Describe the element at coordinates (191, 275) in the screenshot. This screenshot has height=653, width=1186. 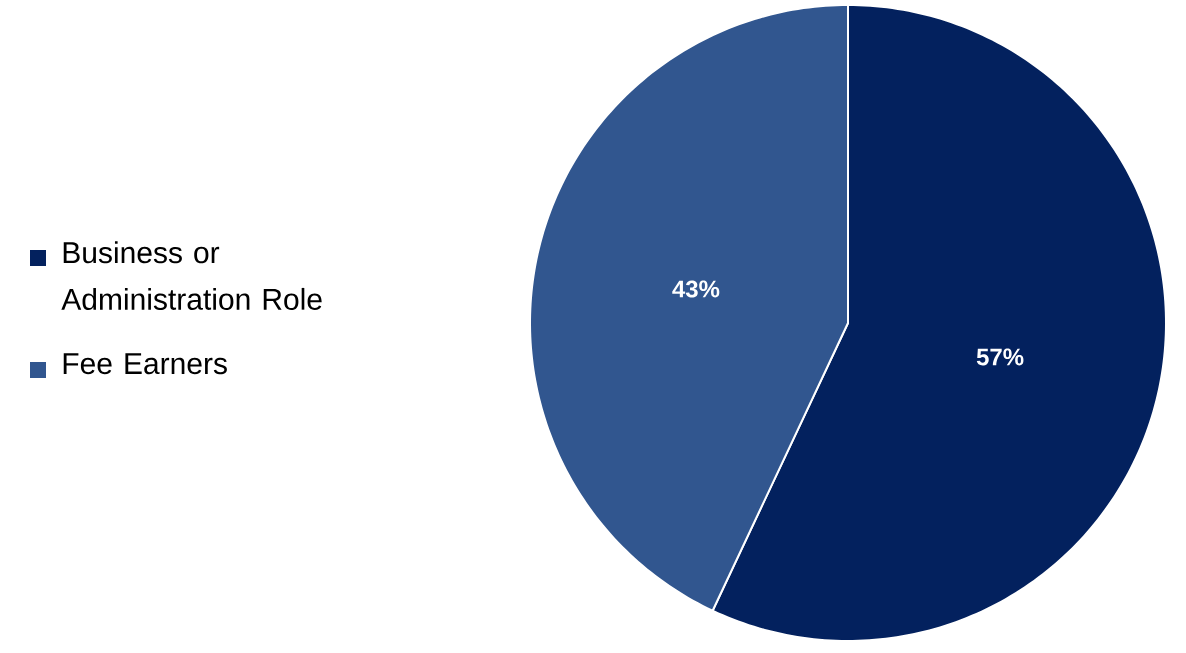
I see `legend-label: Business or Administration Role` at that location.